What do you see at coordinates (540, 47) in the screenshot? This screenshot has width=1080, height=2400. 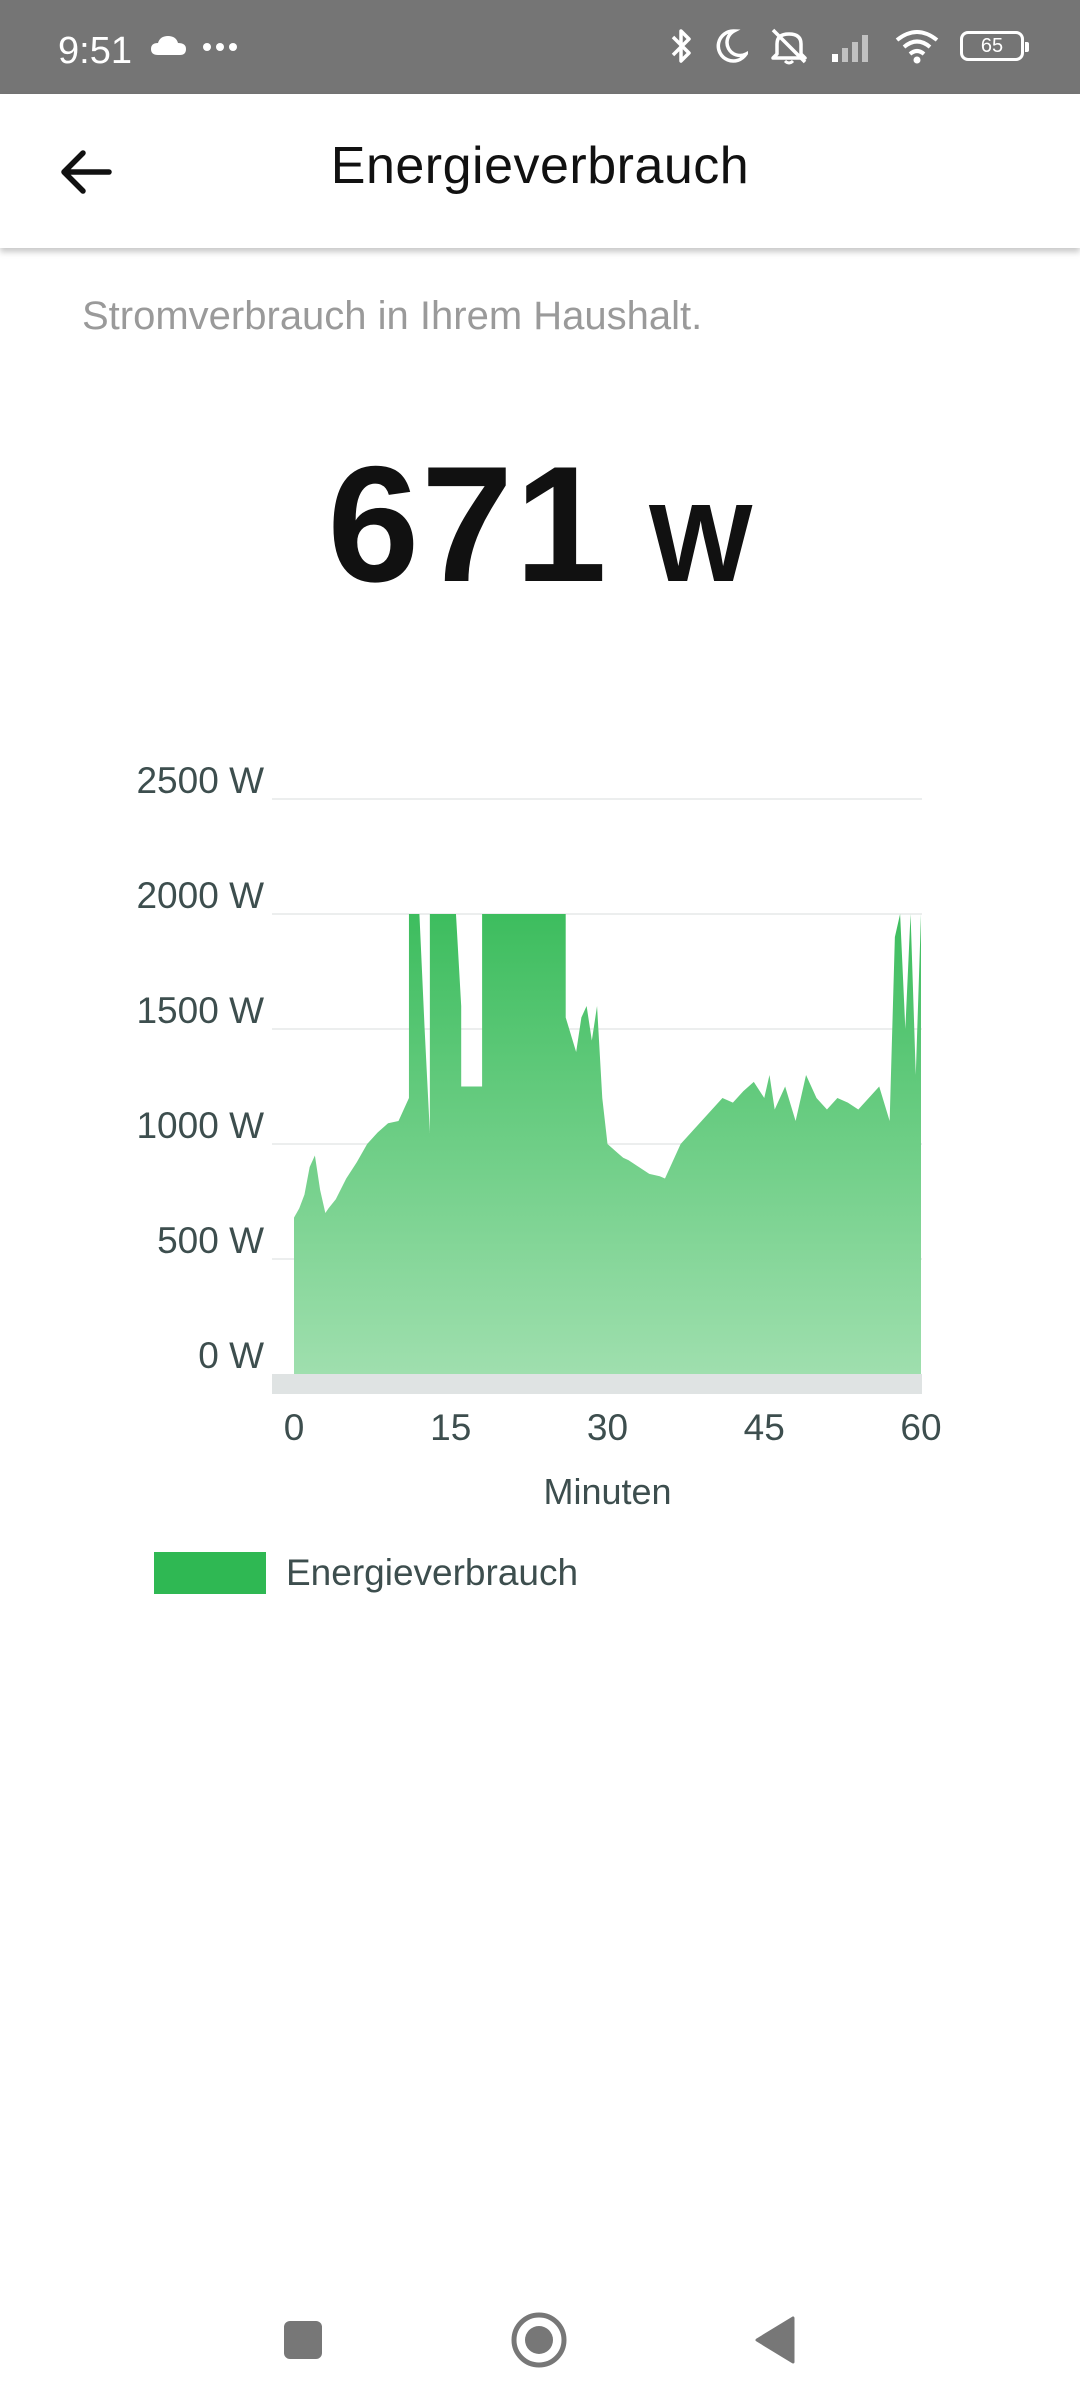 I see `status-bar: 9:51 65` at bounding box center [540, 47].